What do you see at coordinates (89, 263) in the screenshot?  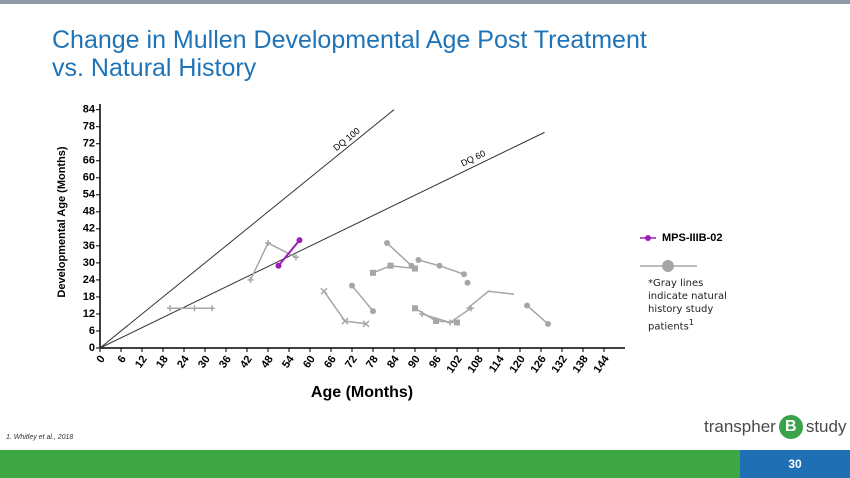 I see `y-tick-label: 30` at bounding box center [89, 263].